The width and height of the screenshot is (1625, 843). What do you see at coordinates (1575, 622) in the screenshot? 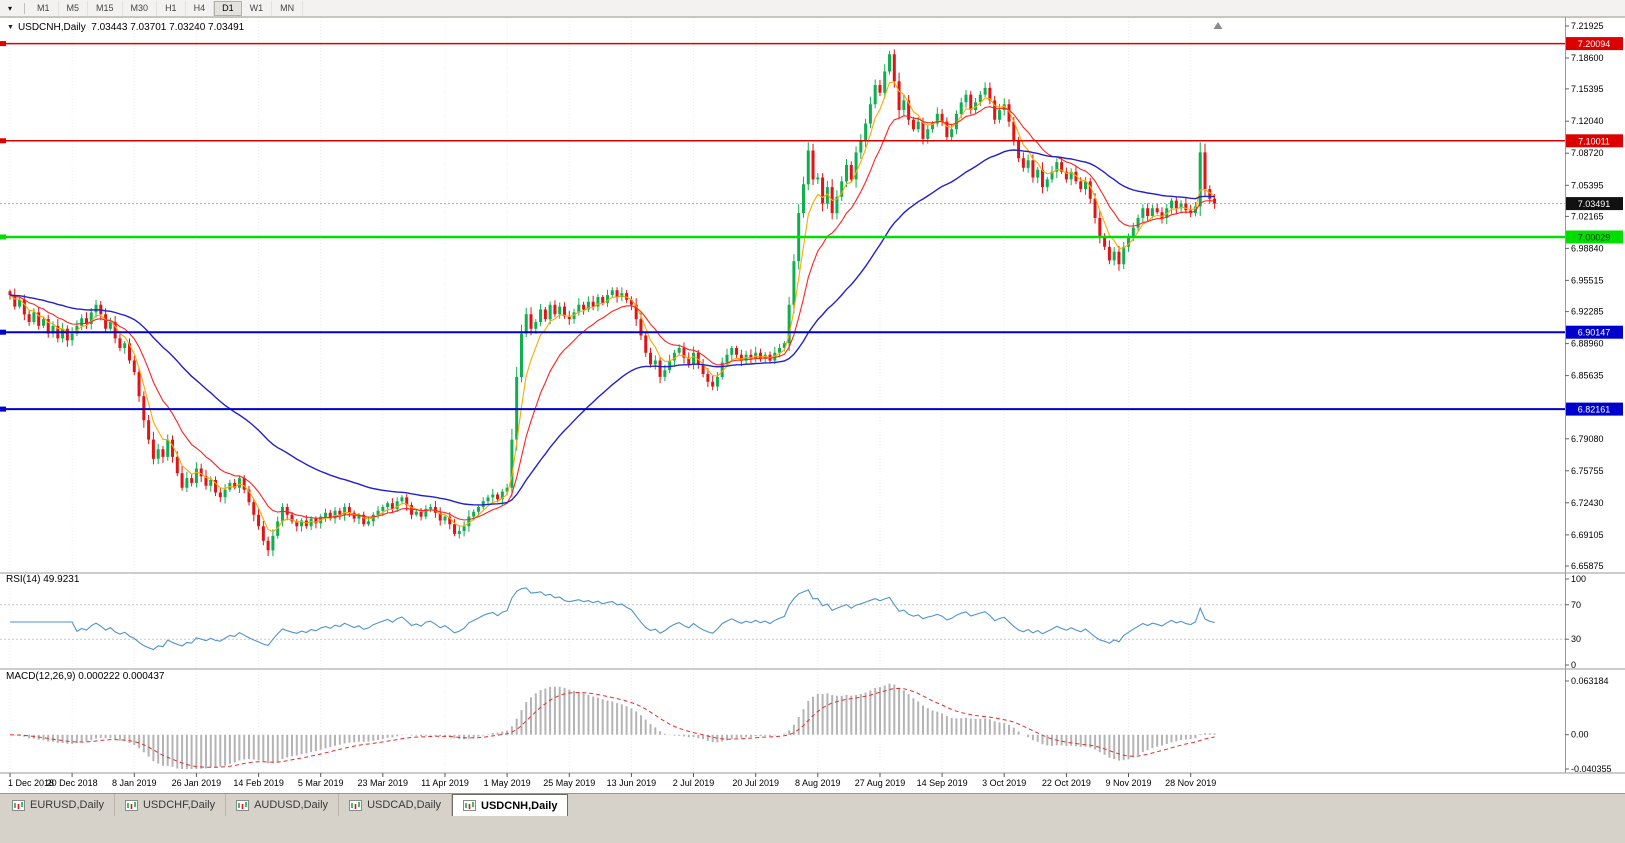
I see `rsi-axis: 100 70 30 0` at bounding box center [1575, 622].